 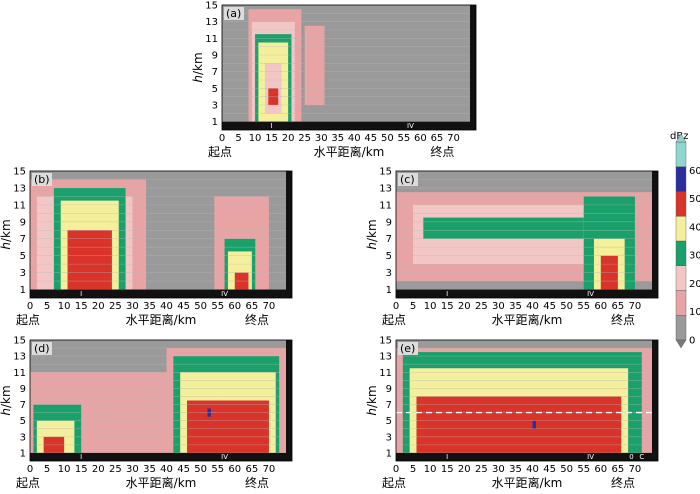 What do you see at coordinates (641, 457) in the screenshot?
I see `station-marker: C` at bounding box center [641, 457].